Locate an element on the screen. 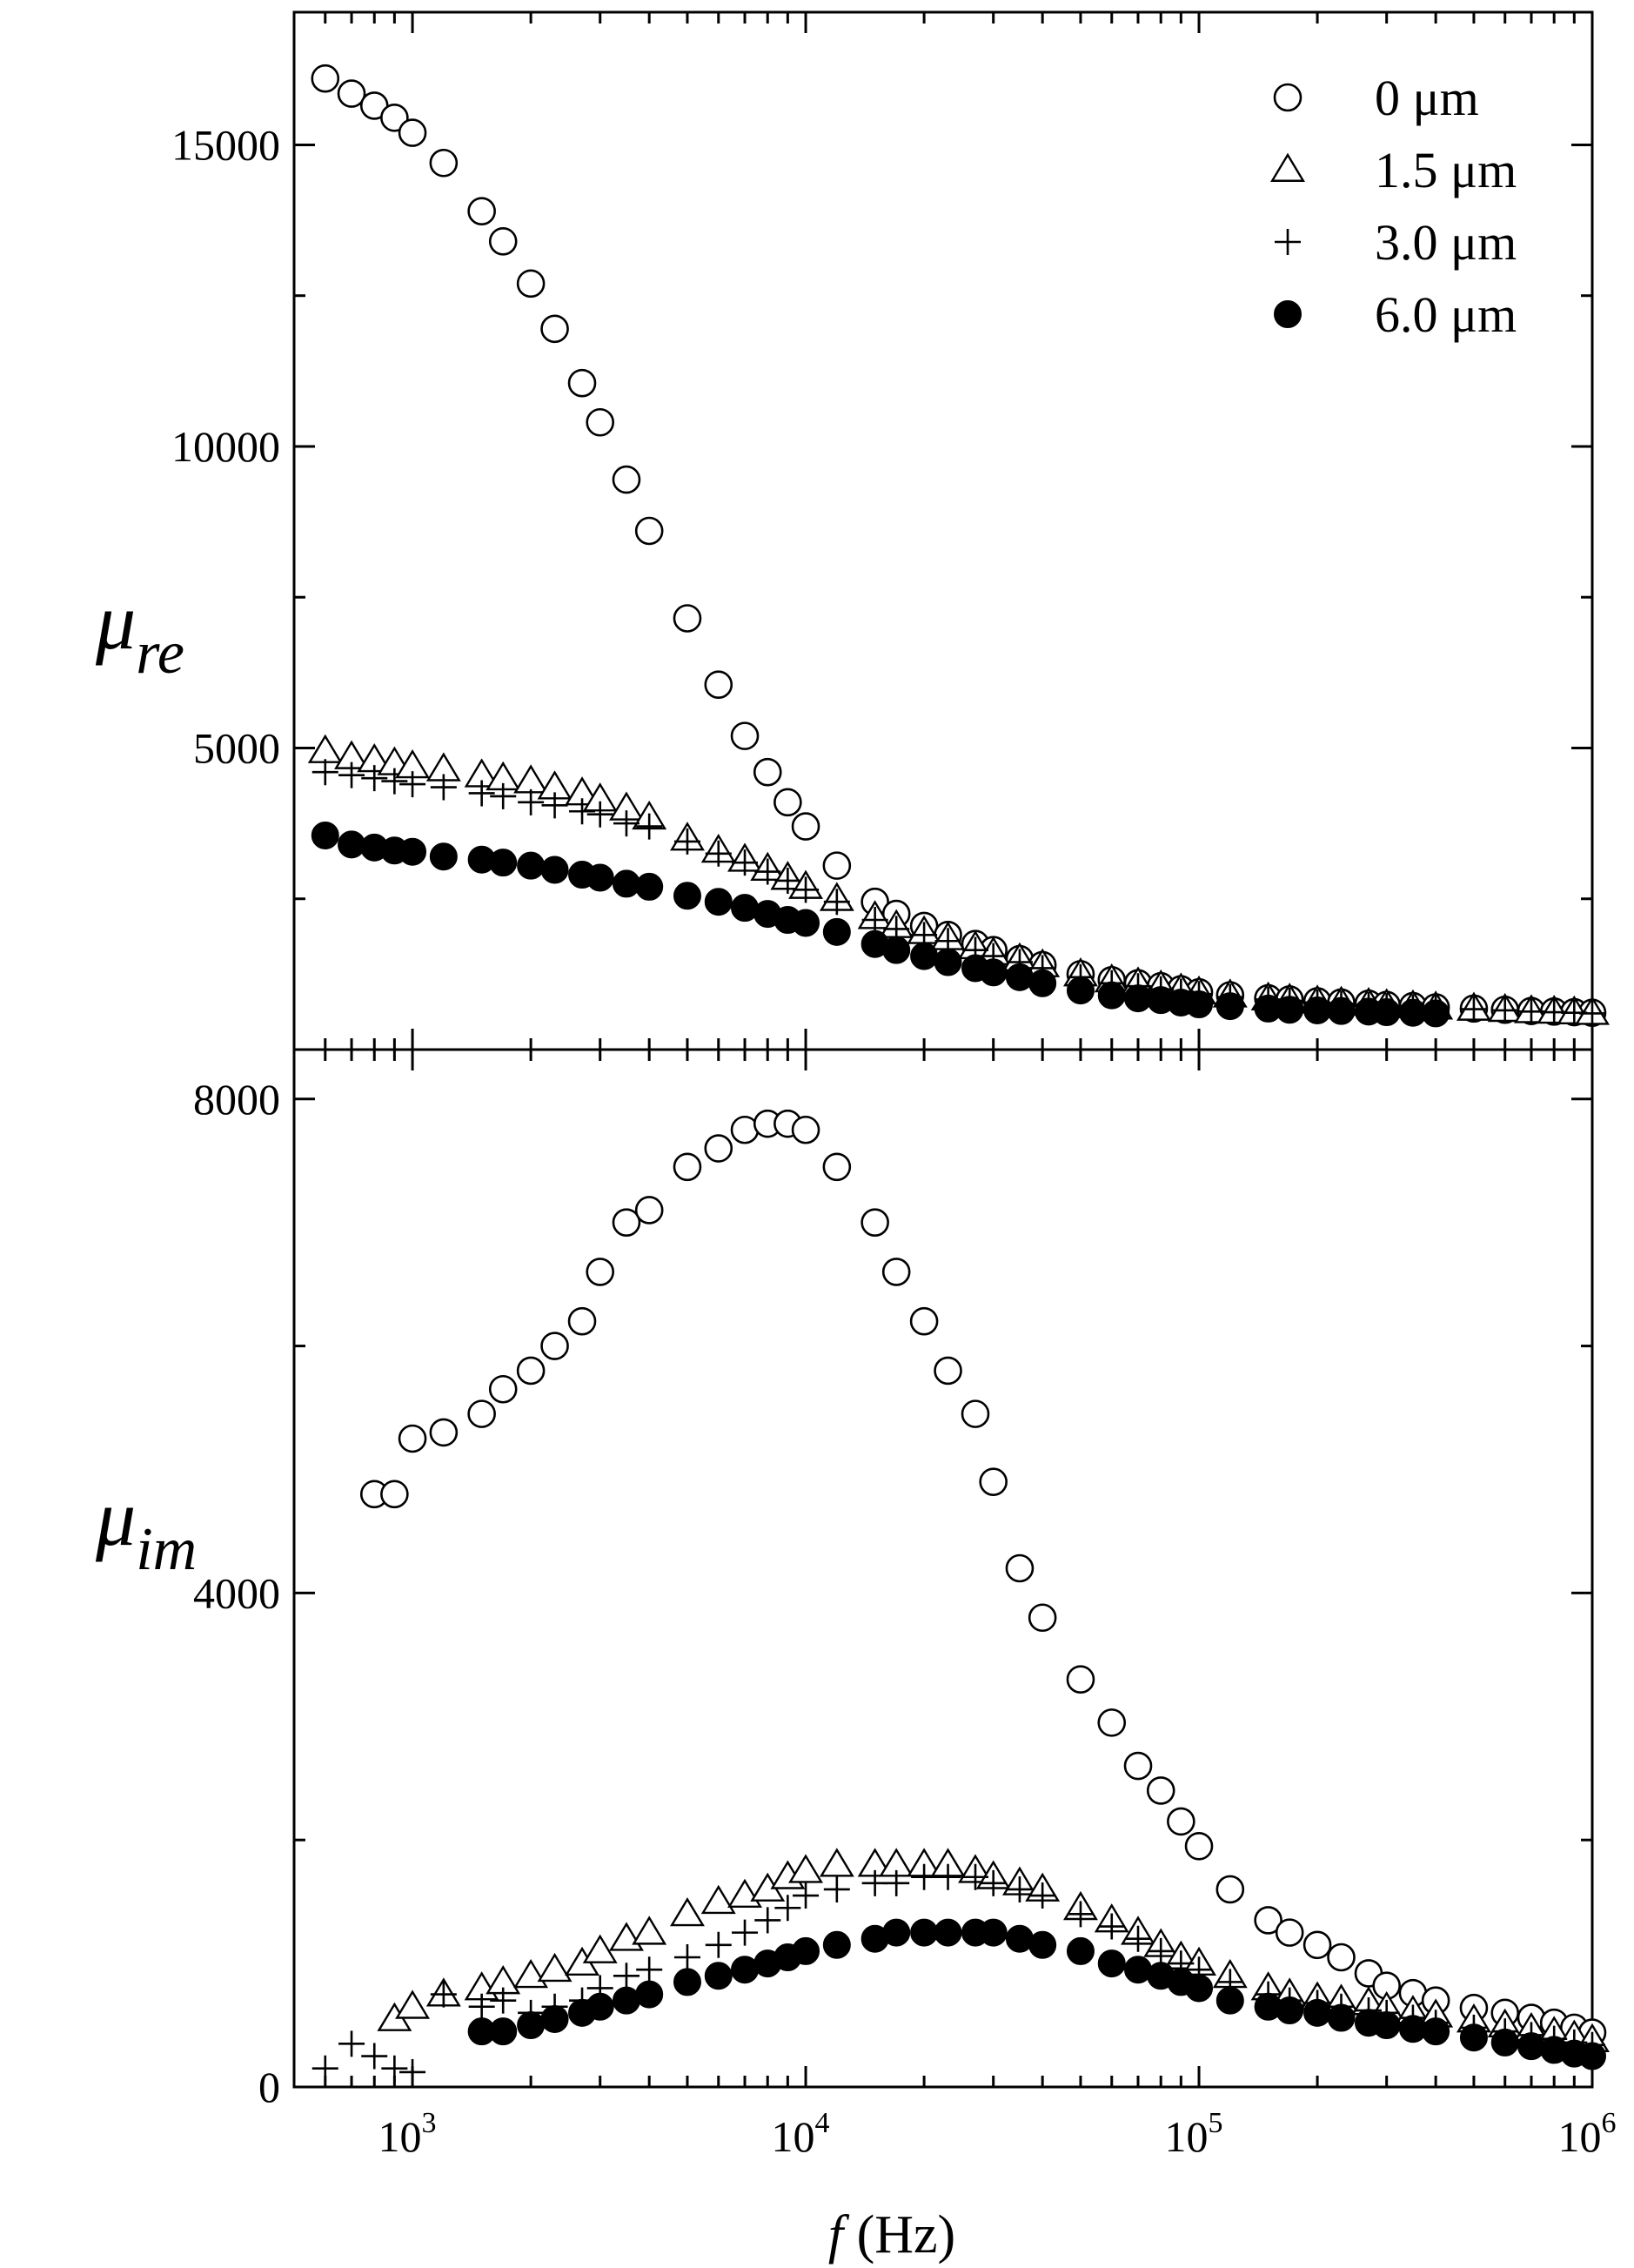 The image size is (1634, 2268). bottom-series-2-point-0-shape is located at coordinates (325, 2068).